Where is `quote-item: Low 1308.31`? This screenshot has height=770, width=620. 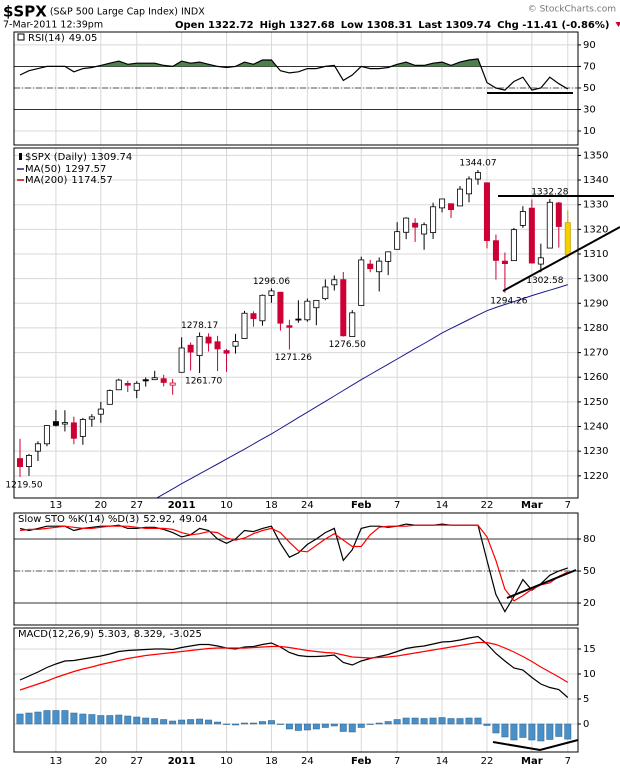 quote-item: Low 1308.31 is located at coordinates (377, 25).